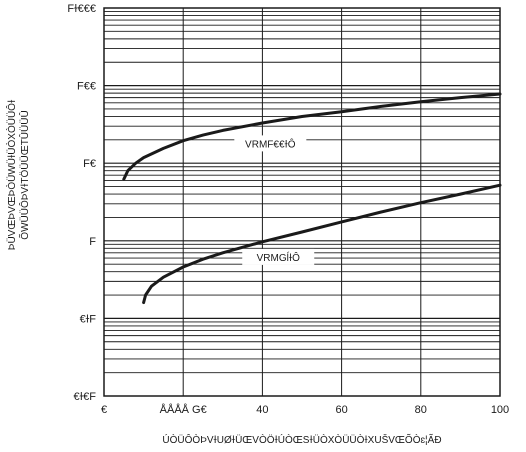 The height and width of the screenshot is (452, 526). What do you see at coordinates (81, 203) in the screenshot?
I see `y-tick-labels: Fɫ€€€ F€€ F€ F €ɫF €ɫ€F` at bounding box center [81, 203].